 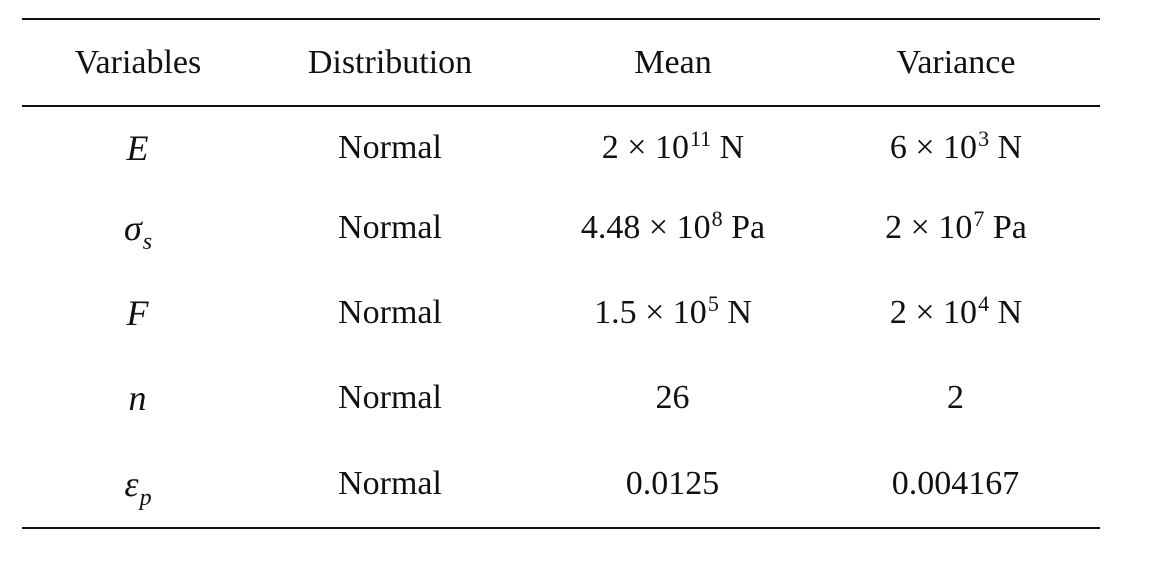 I want to click on variable-cell: F, so click(x=137, y=313).